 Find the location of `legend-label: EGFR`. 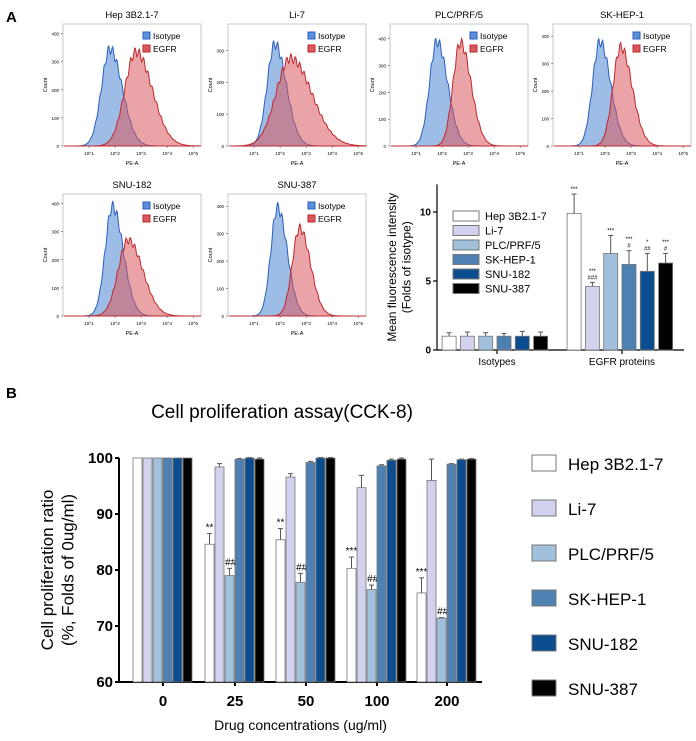

legend-label: EGFR is located at coordinates (330, 219).